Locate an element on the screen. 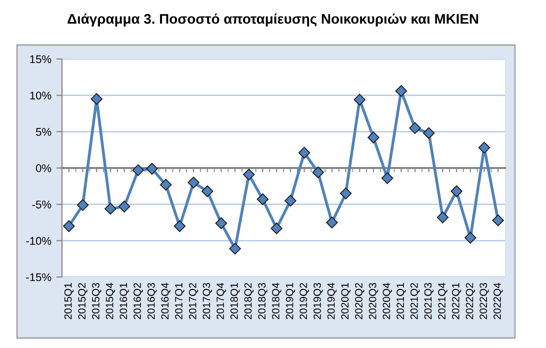 The height and width of the screenshot is (348, 546). x-tick-label: 2019Q3 is located at coordinates (318, 301).